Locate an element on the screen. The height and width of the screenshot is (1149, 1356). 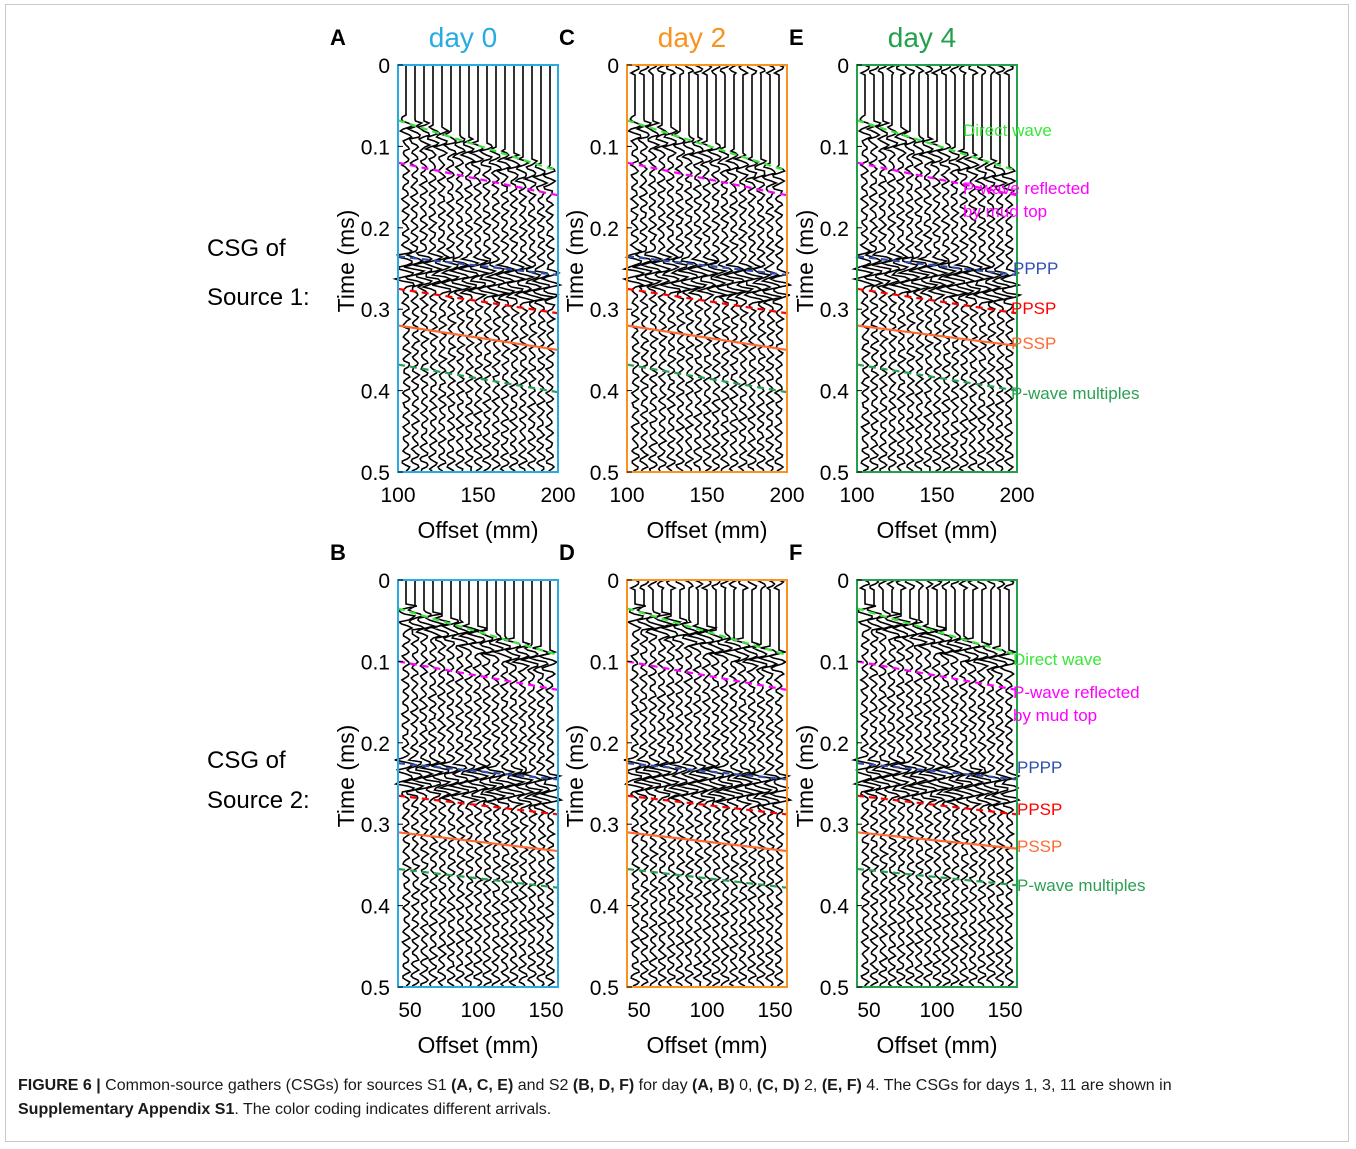
arrival-label: P-wave multiples is located at coordinates (1081, 885).